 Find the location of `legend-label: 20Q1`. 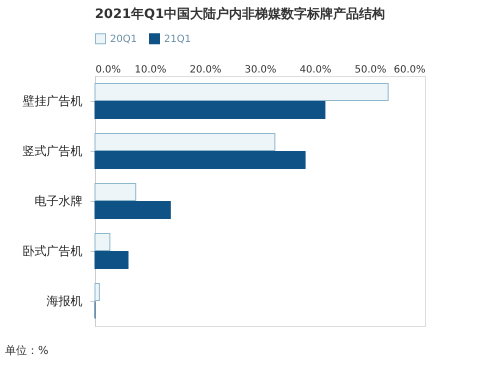

legend-label: 20Q1 is located at coordinates (123, 39).